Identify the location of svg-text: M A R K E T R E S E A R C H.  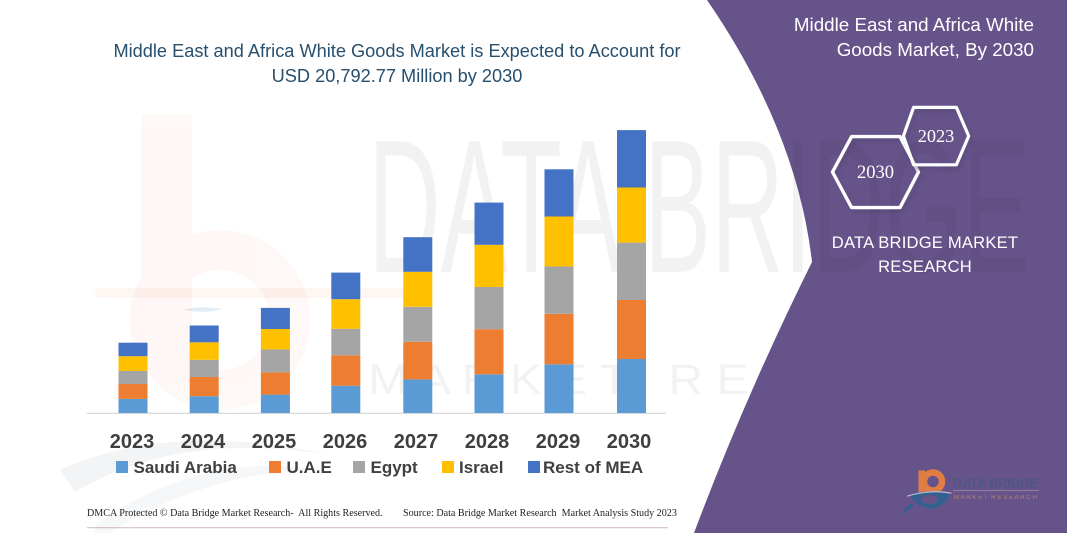
(995, 498).